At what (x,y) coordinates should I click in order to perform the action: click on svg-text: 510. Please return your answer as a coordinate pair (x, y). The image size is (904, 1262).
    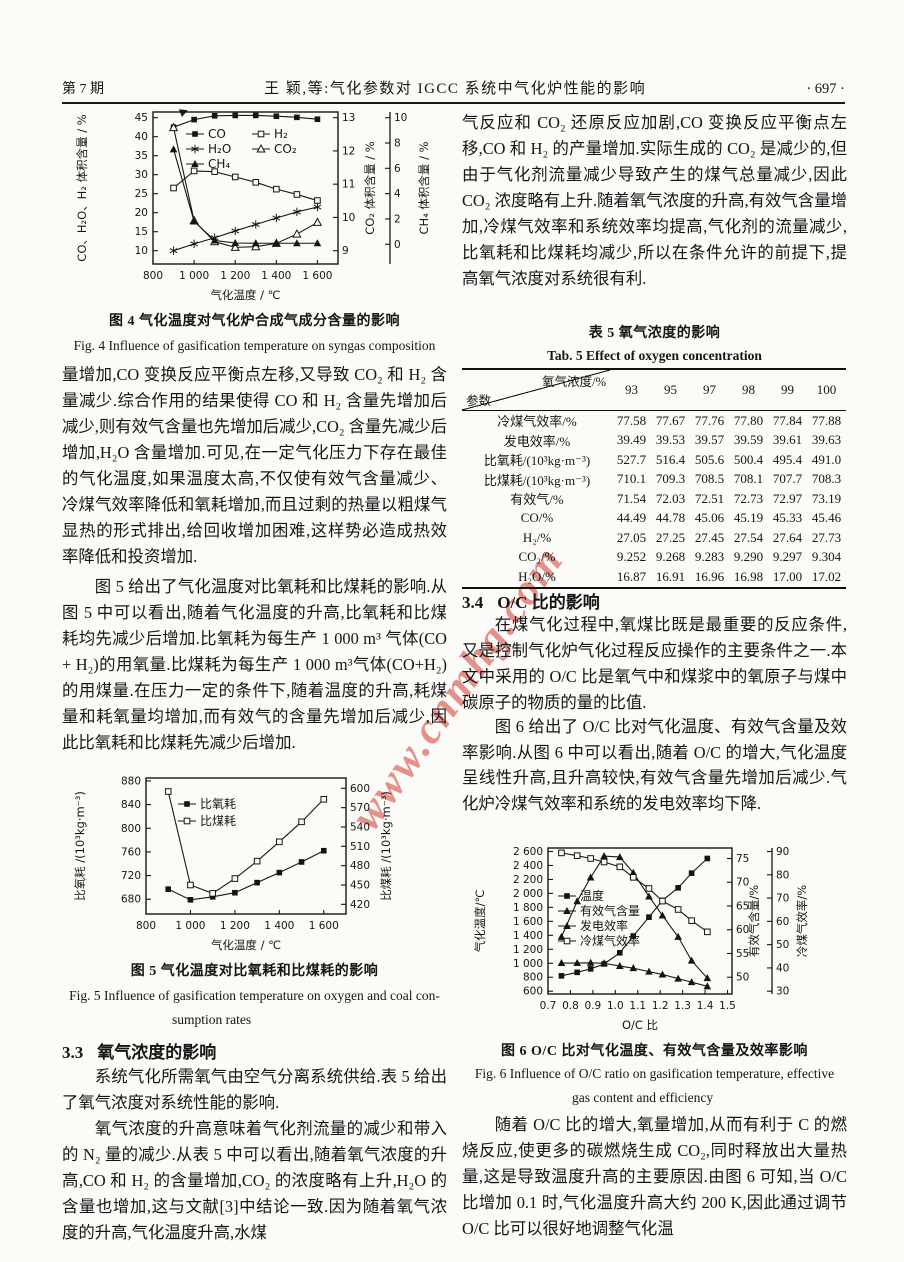
    Looking at the image, I should click on (360, 847).